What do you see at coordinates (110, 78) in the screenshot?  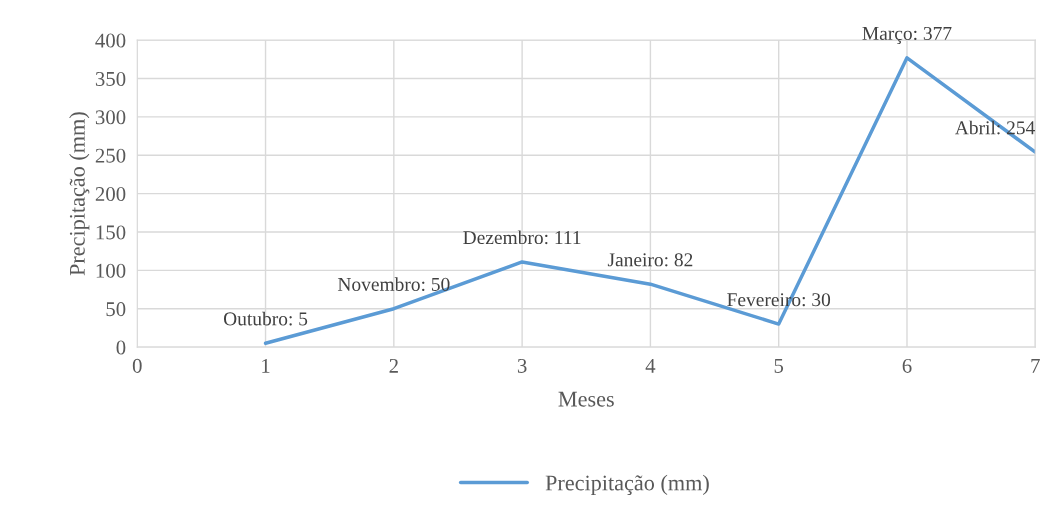 I see `y-tick-label: 350` at bounding box center [110, 78].